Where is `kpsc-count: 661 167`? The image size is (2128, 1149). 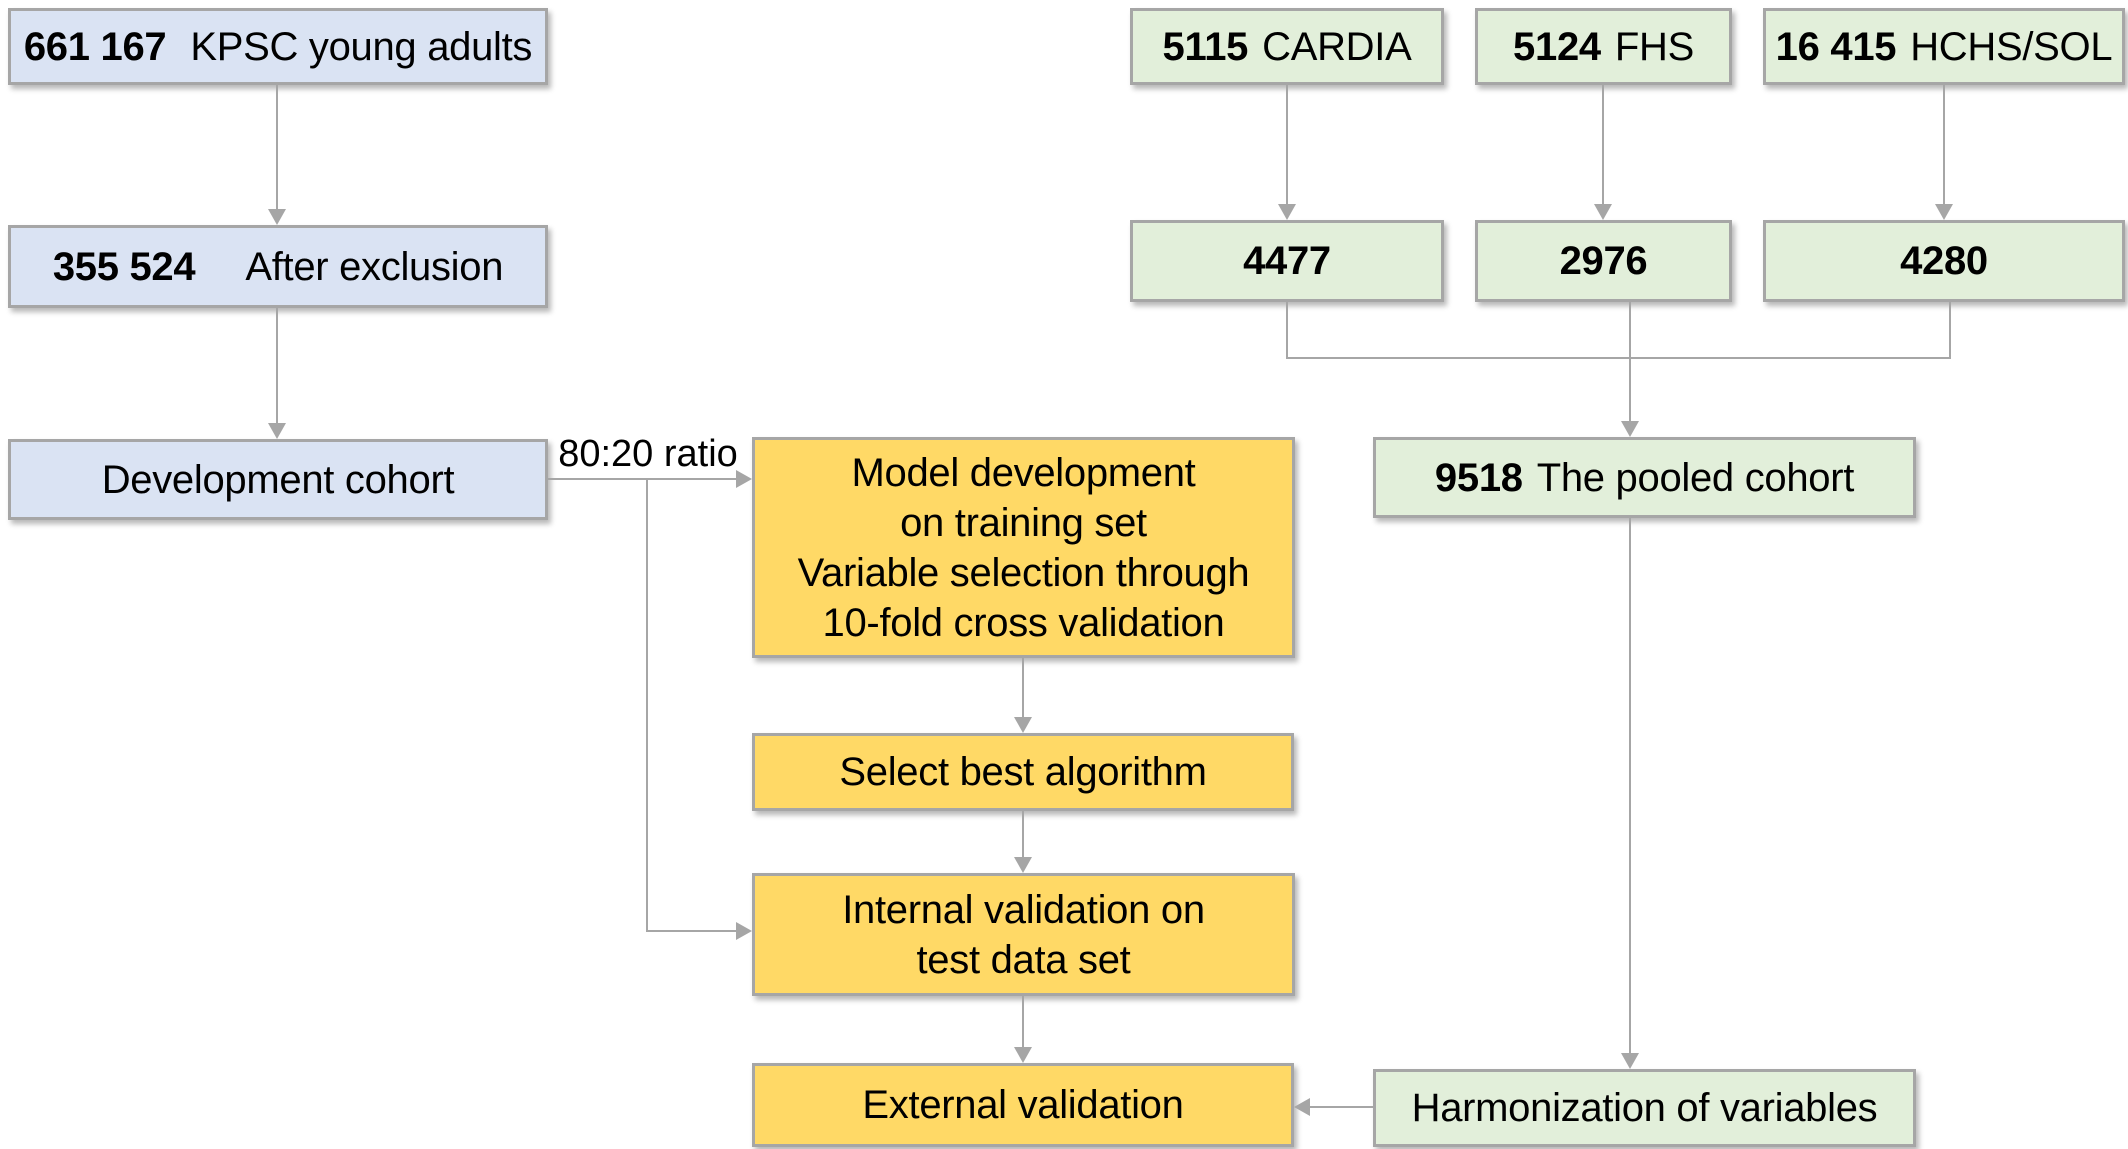
kpsc-count: 661 167 is located at coordinates (95, 46).